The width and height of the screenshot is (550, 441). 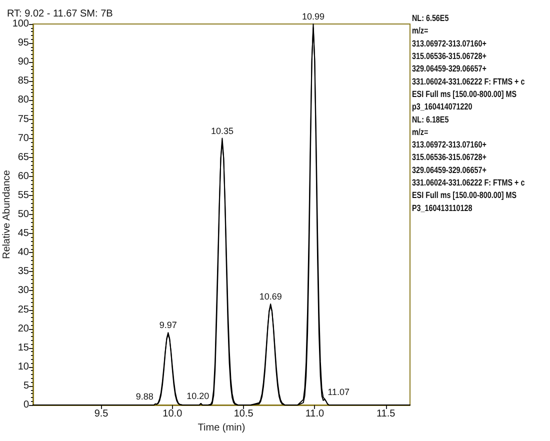 I want to click on y-tick-label: 20, so click(x=24, y=328).